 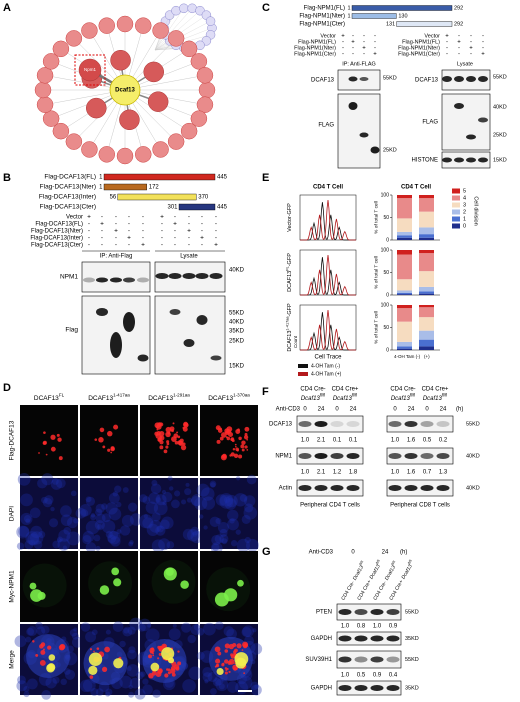 What do you see at coordinates (290, 217) in the screenshot?
I see `label-part: Vector-GFP` at bounding box center [290, 217].